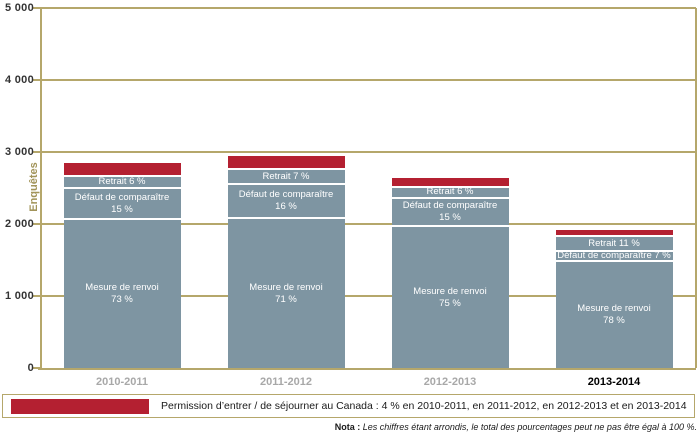  I want to click on segment-label: Retrait 11 %, so click(614, 243).